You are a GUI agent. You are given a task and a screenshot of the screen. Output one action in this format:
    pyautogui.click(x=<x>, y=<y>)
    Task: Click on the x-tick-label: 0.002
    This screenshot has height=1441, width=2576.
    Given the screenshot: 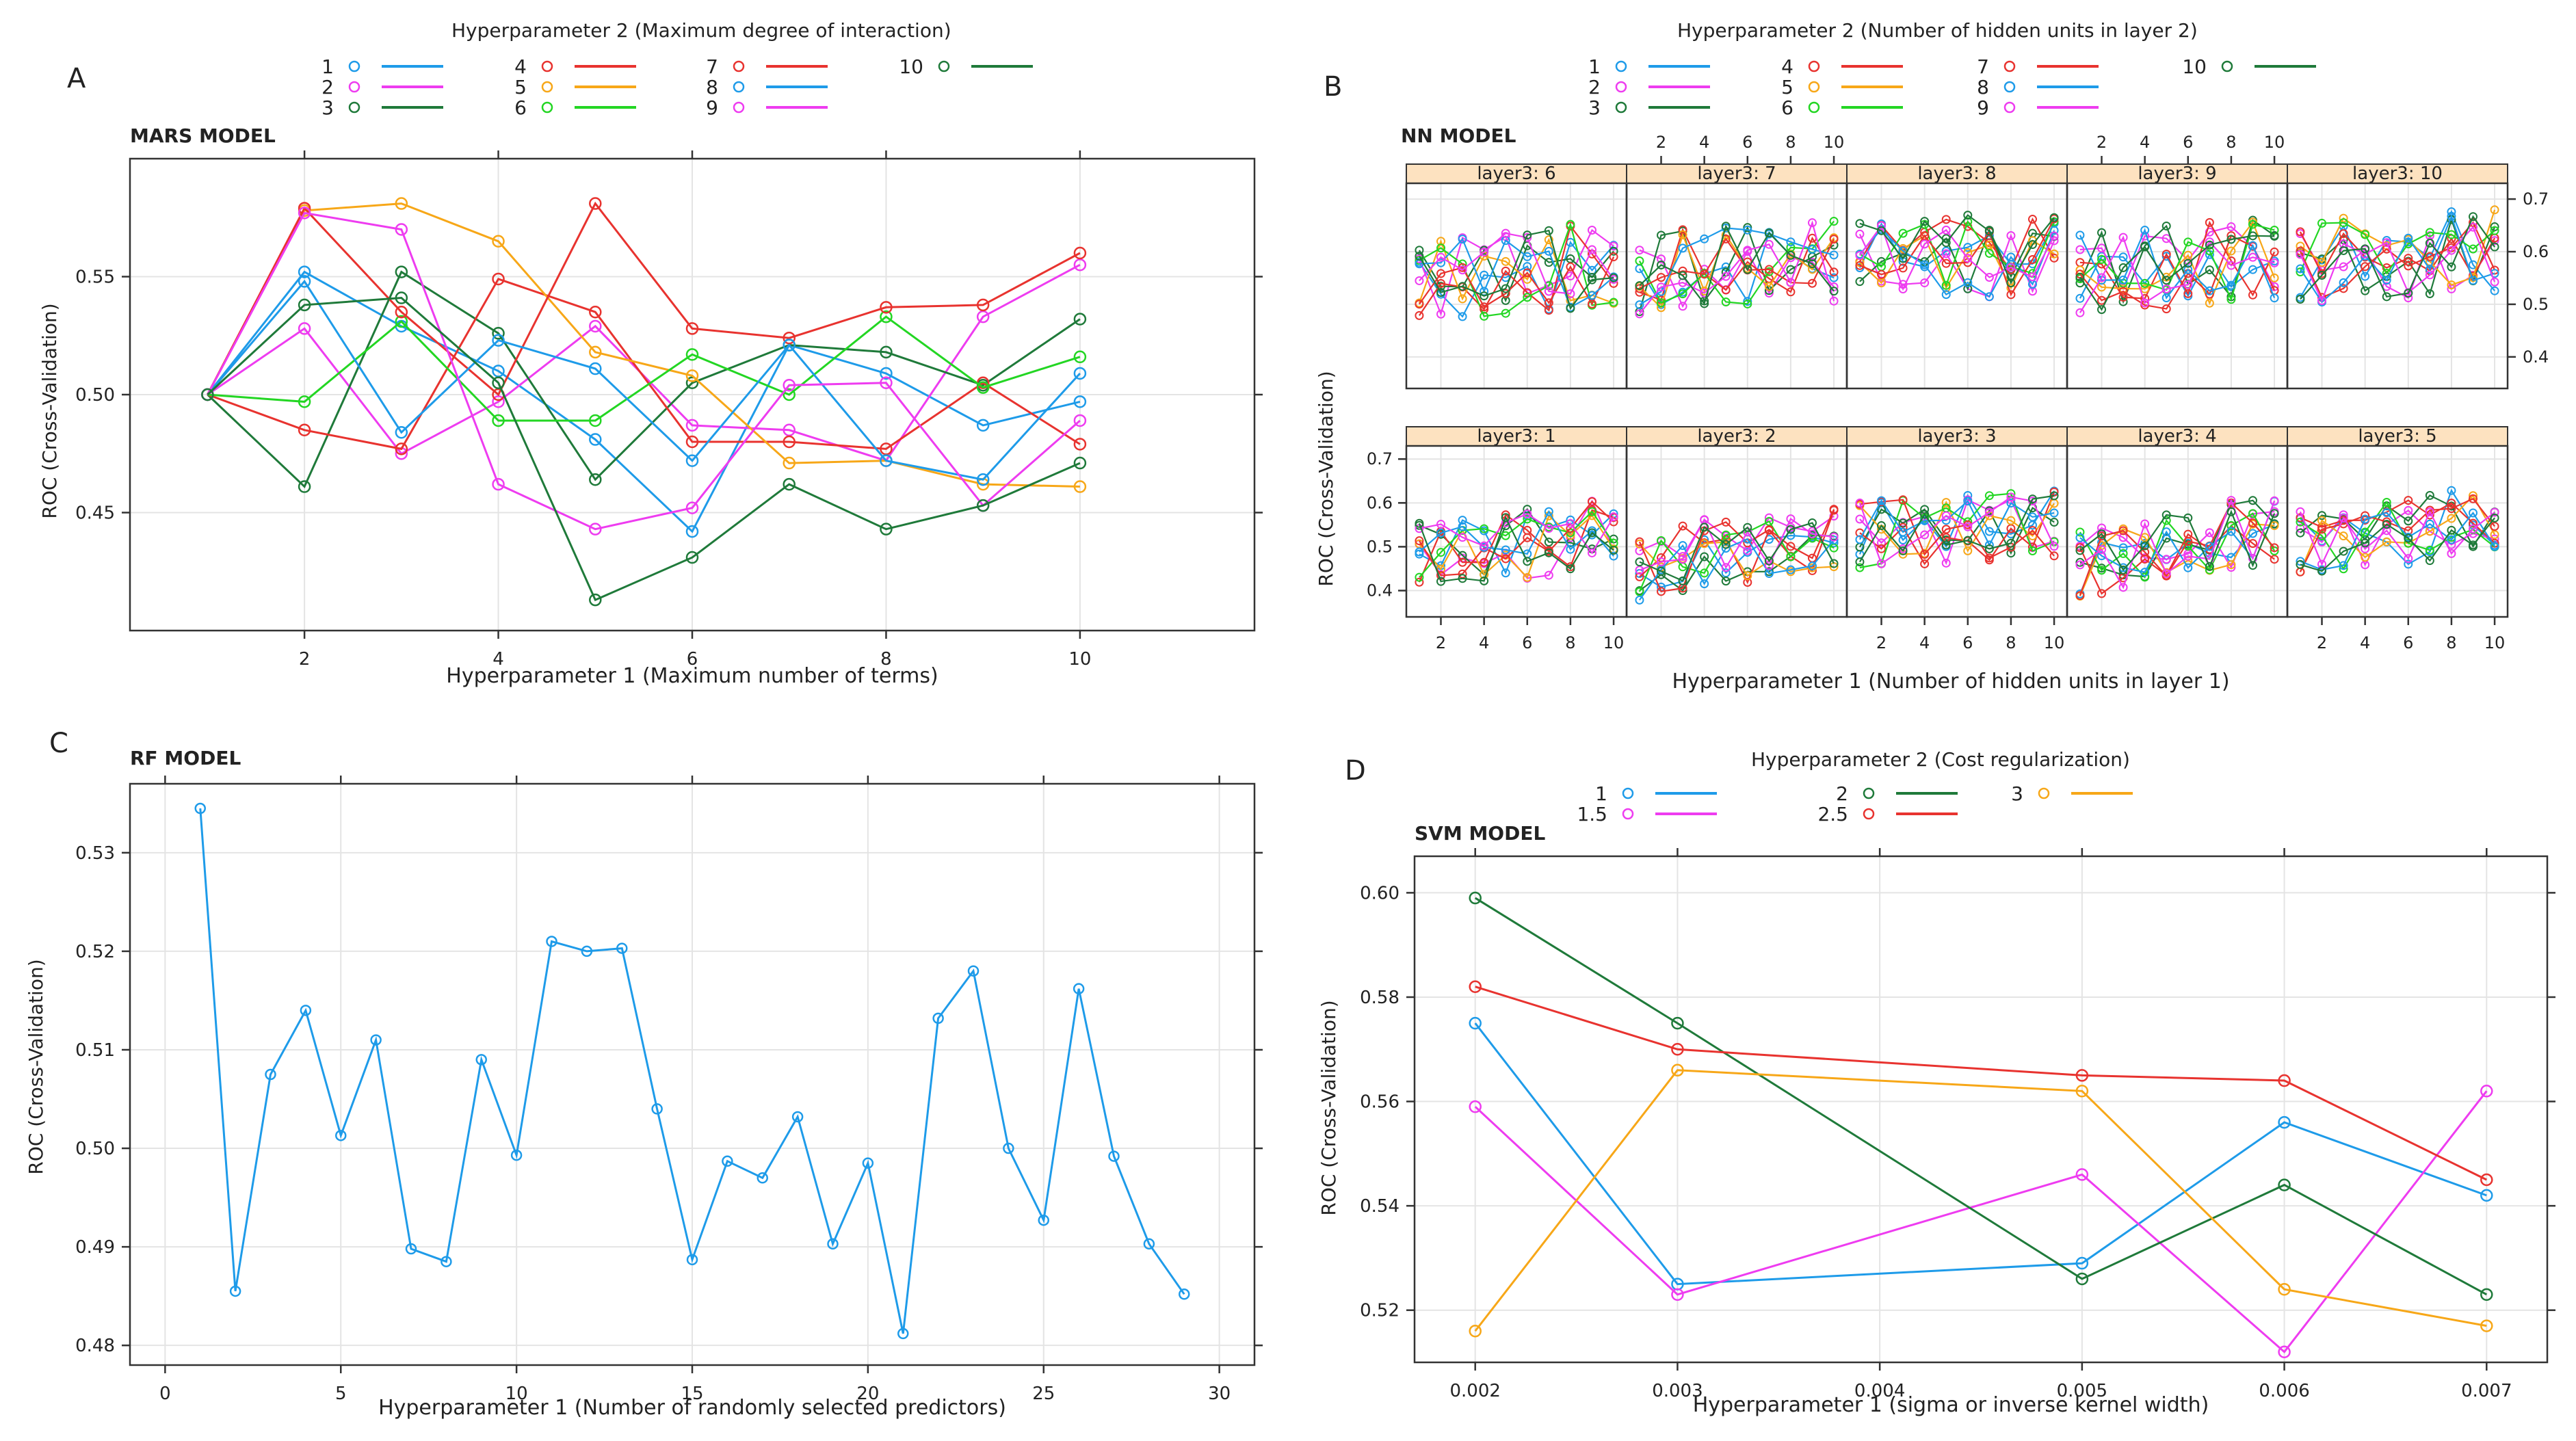 What is the action you would take?
    pyautogui.click(x=1474, y=1391)
    